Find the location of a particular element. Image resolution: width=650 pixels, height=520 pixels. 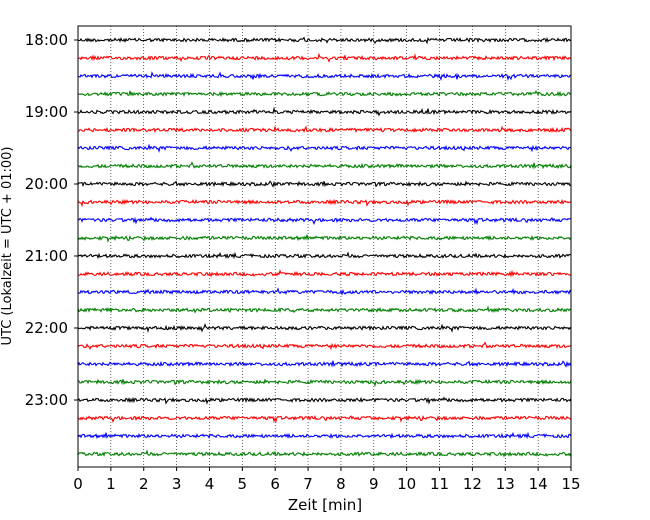

x-tick-label: 14 is located at coordinates (538, 484).